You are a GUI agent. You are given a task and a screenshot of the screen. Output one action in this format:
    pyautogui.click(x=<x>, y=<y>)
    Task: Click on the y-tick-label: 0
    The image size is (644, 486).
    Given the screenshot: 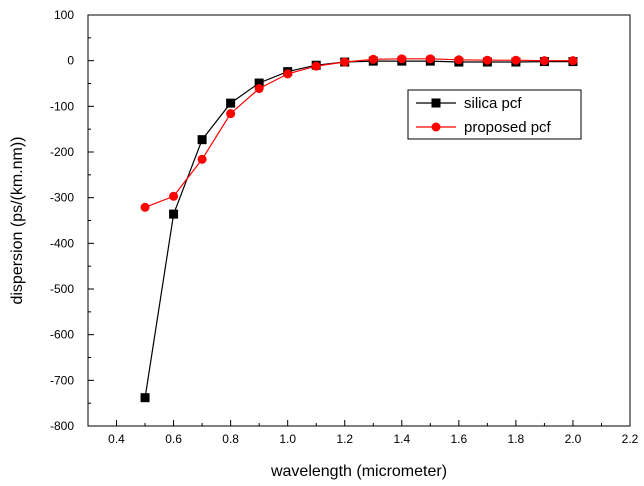 What is the action you would take?
    pyautogui.click(x=70, y=61)
    